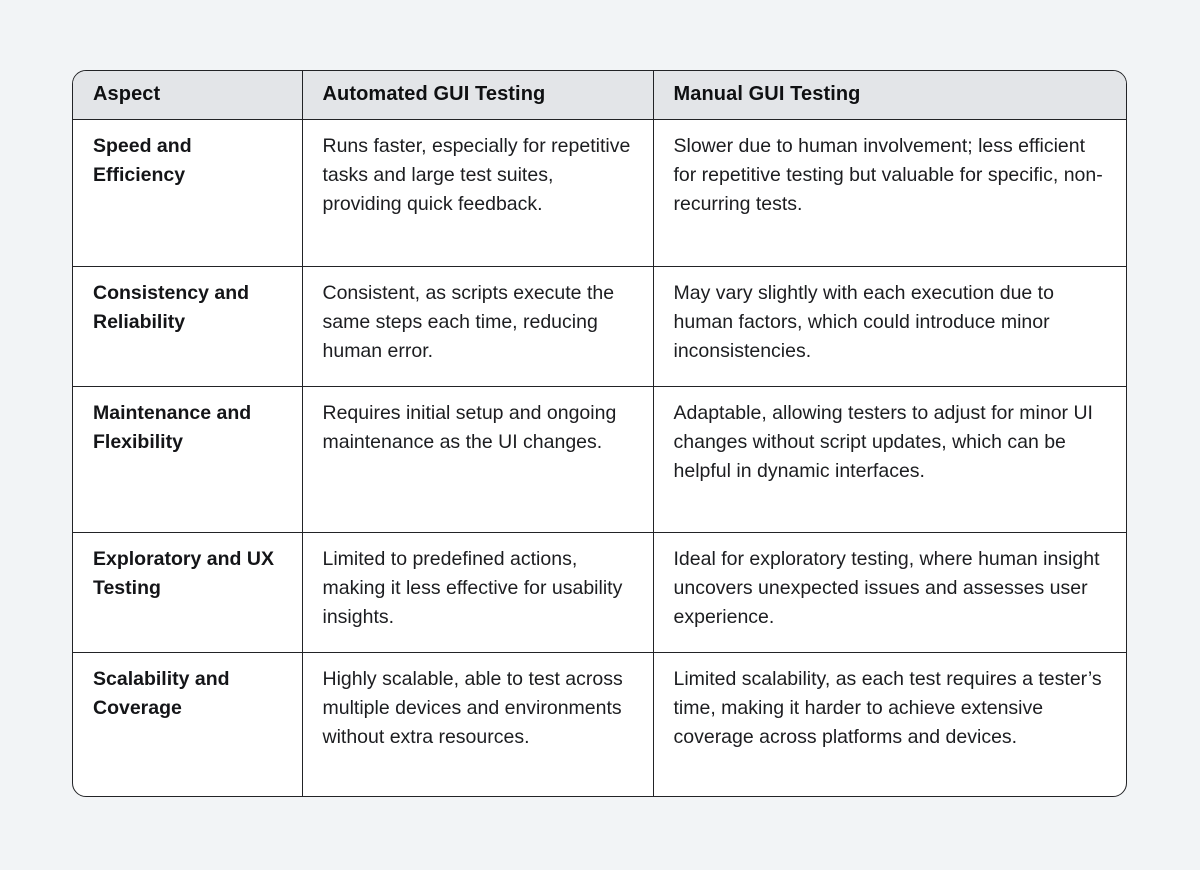 The image size is (1200, 870). Describe the element at coordinates (188, 326) in the screenshot. I see `cell-aspect: Consistency and Reliability` at that location.